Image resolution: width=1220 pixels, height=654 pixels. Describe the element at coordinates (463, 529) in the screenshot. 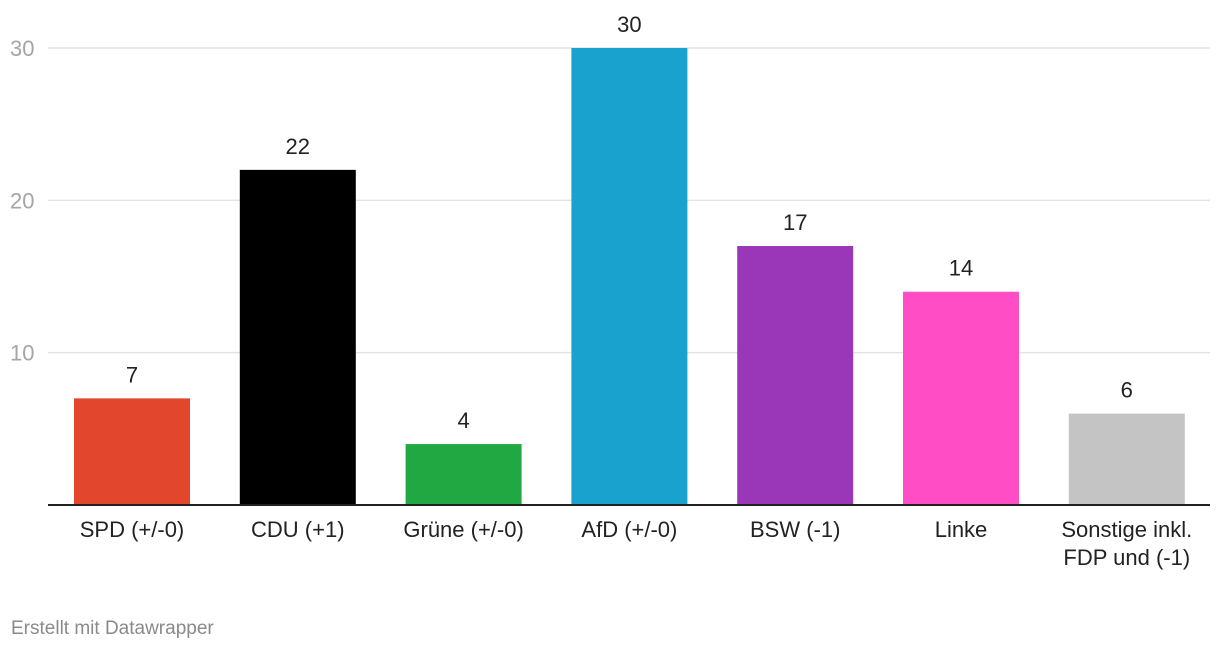

I see `x-tick-label: Grüne (+/-0)` at that location.